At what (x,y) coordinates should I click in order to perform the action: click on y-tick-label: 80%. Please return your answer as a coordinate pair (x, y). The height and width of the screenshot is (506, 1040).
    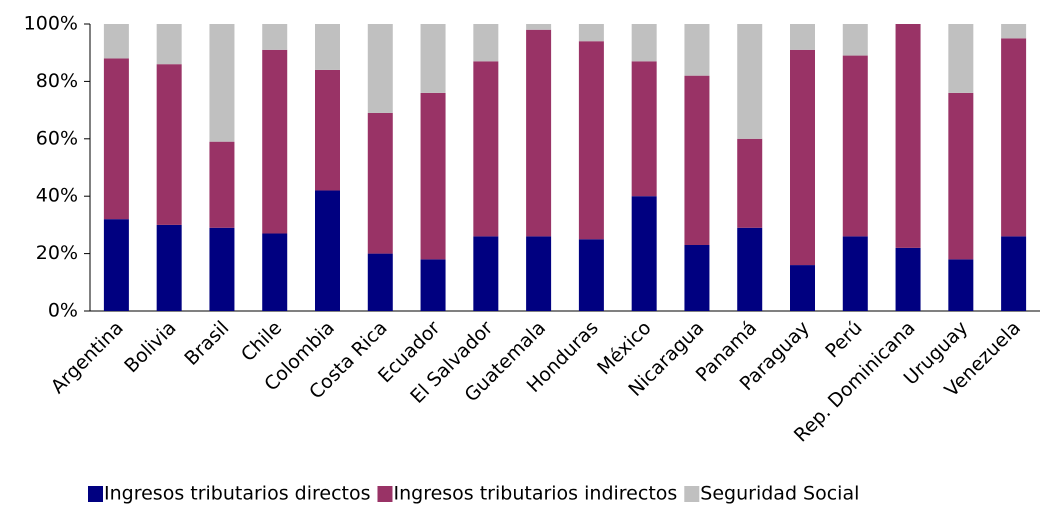
    Looking at the image, I should click on (57, 81).